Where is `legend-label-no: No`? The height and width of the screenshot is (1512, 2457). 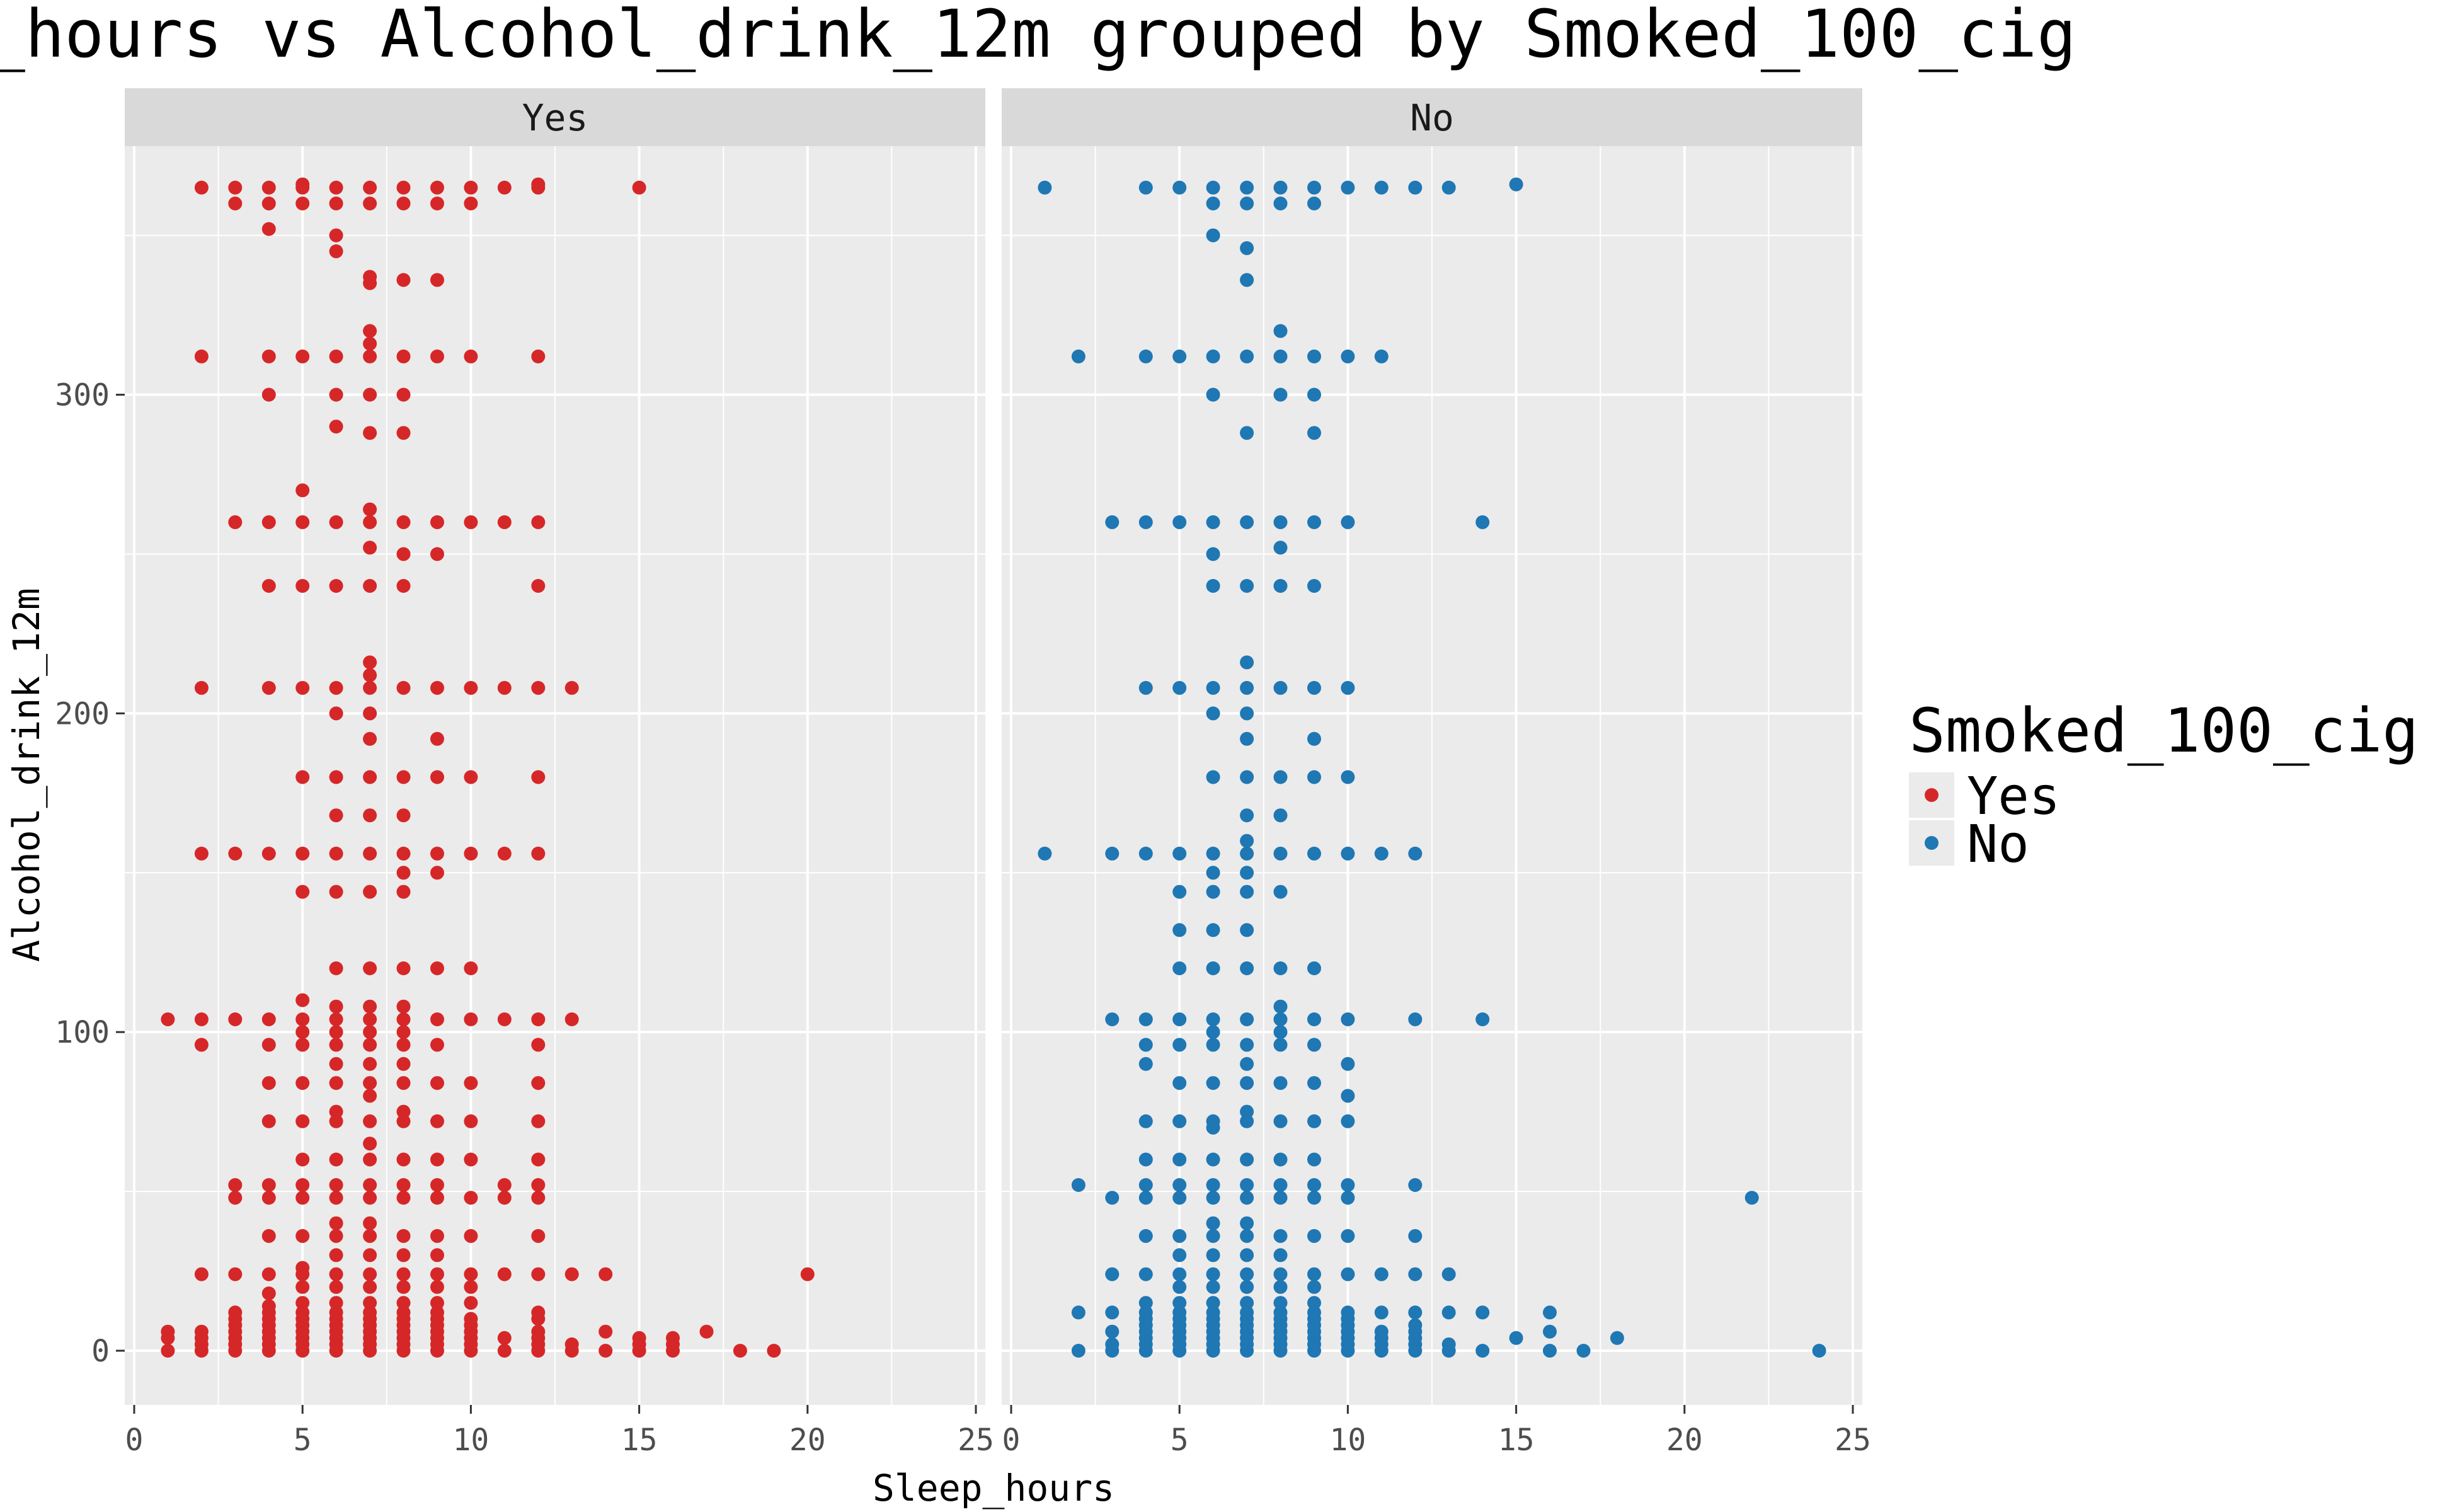
legend-label-no: No is located at coordinates (1998, 844).